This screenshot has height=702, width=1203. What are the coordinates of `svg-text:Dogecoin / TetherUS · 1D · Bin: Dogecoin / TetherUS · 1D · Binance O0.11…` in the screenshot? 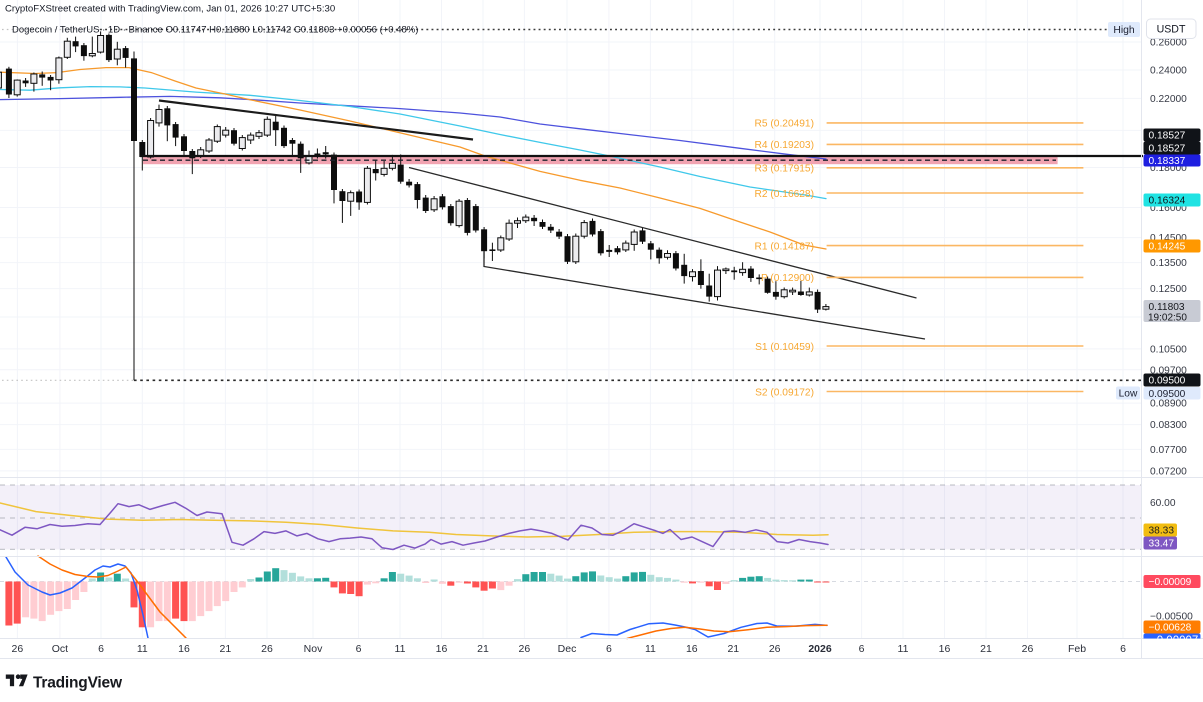 It's located at (215, 30).